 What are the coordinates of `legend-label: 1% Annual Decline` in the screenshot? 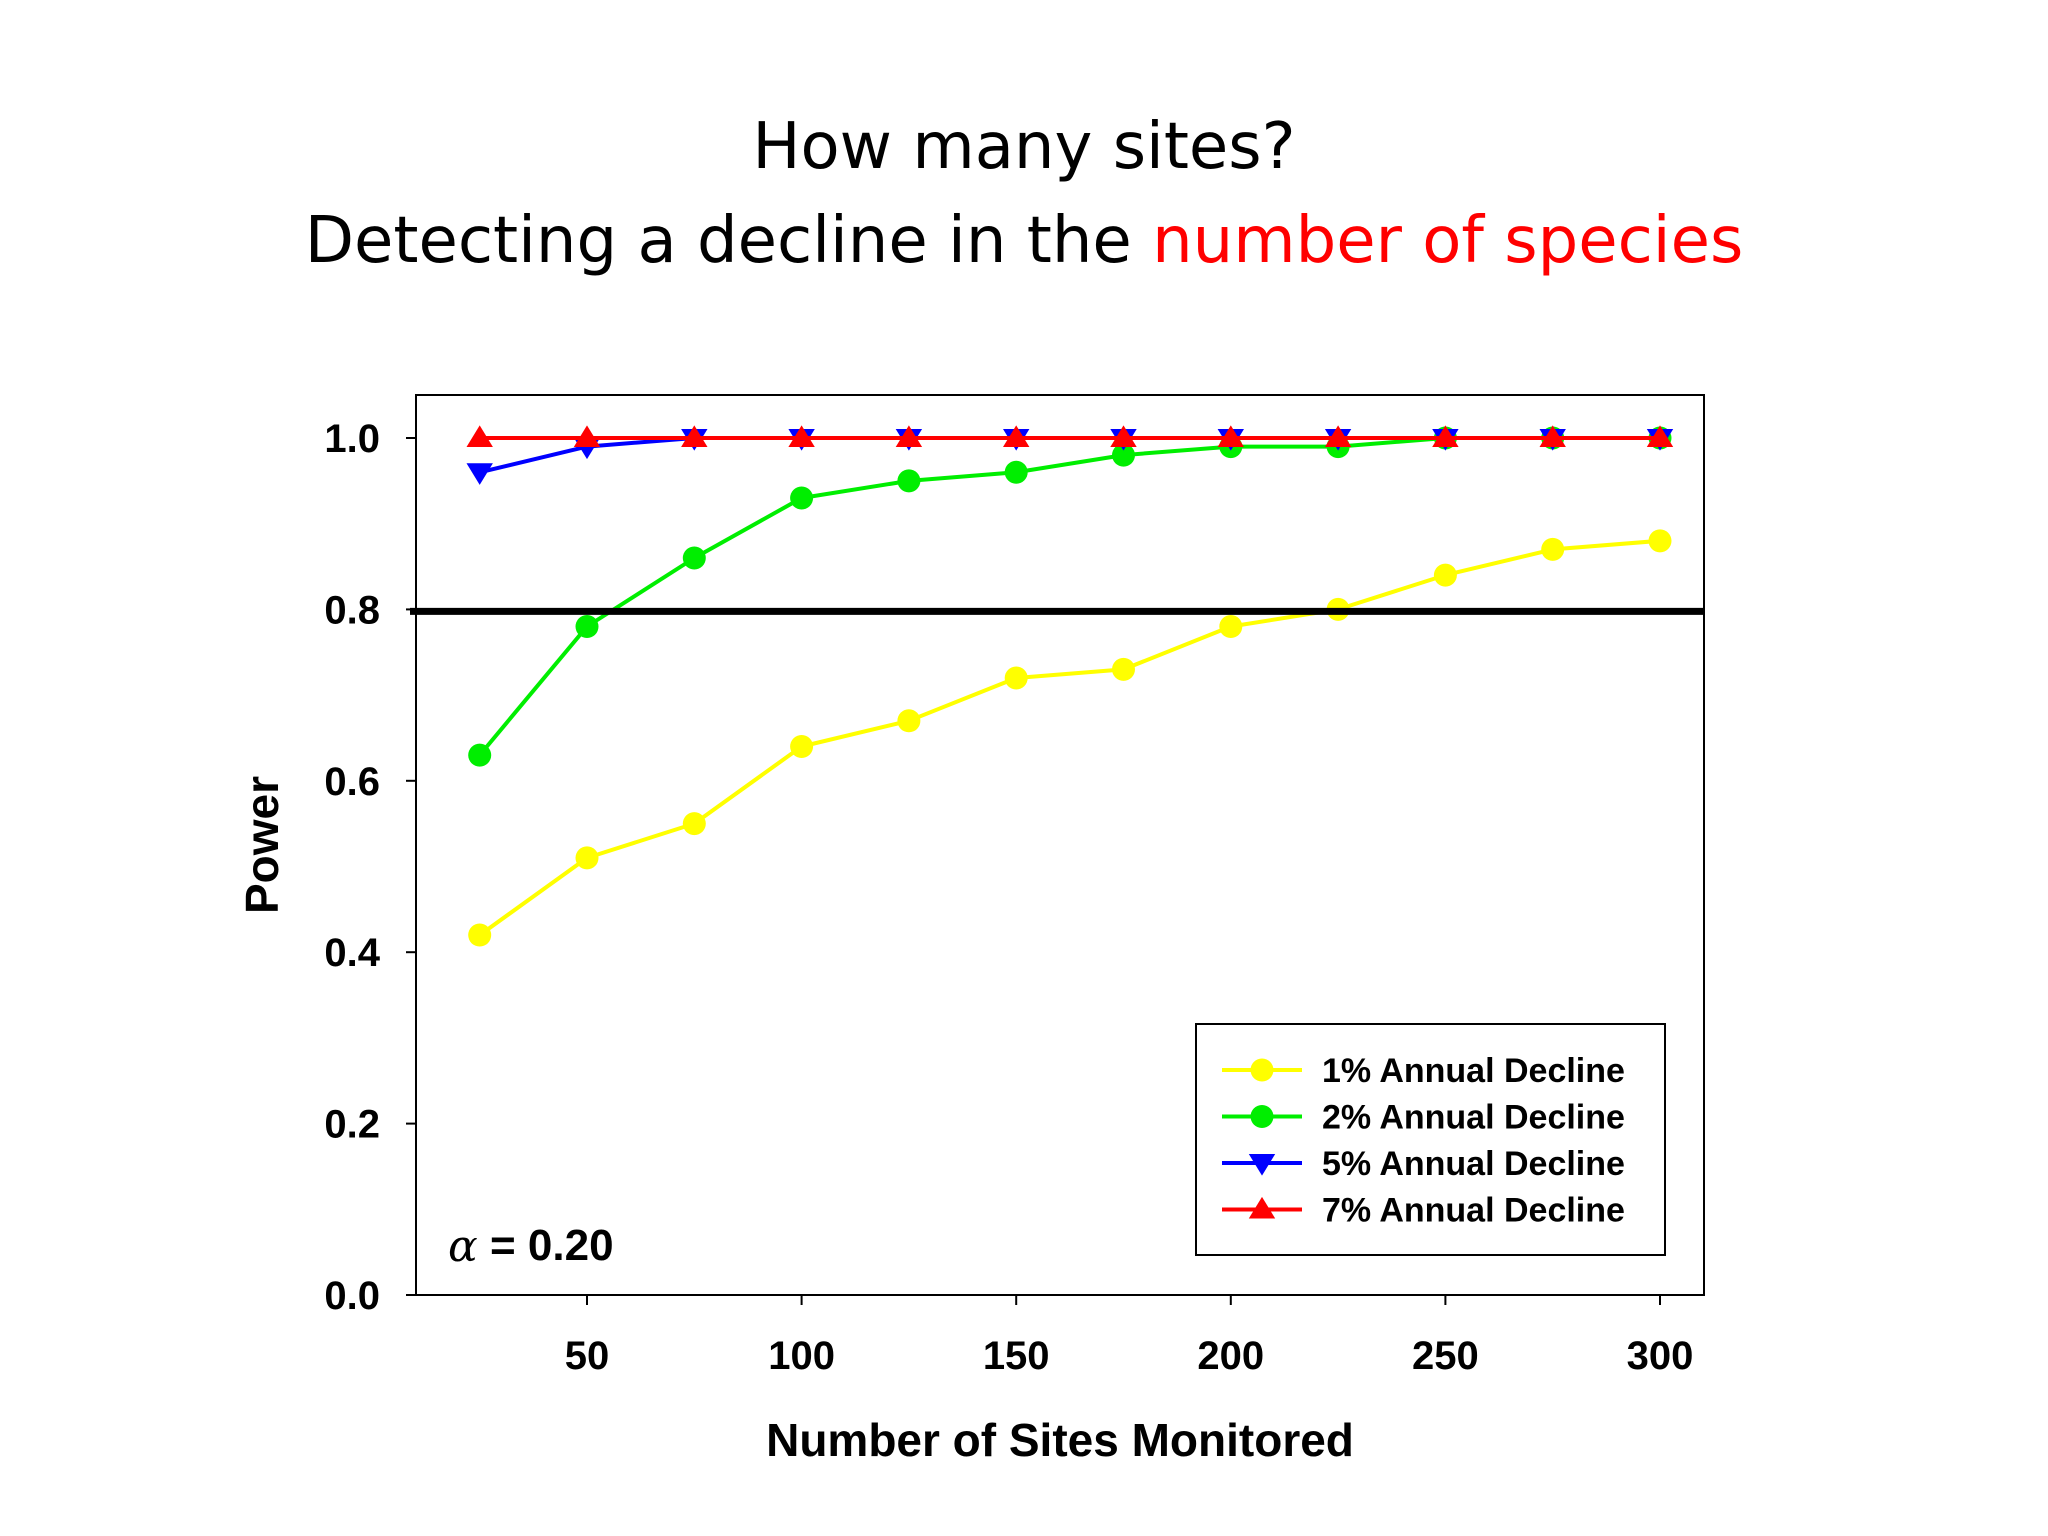 It's located at (1473, 1071).